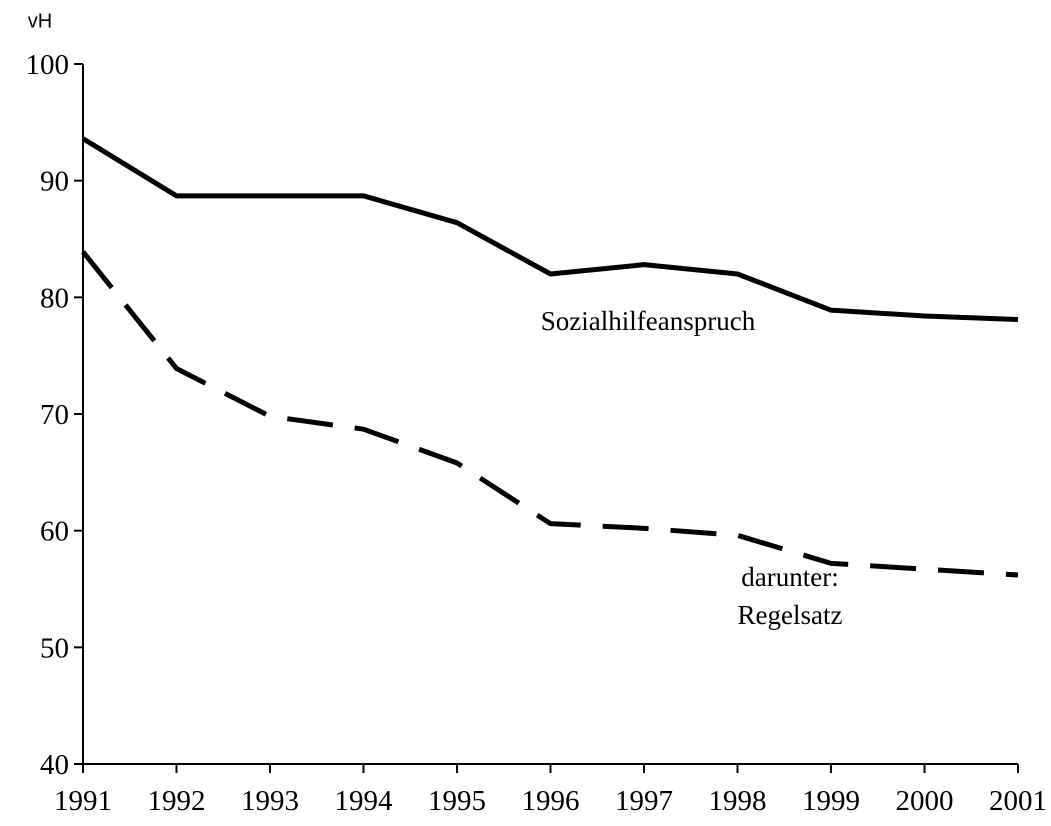  Describe the element at coordinates (54, 298) in the screenshot. I see `y-tick-label: 80` at that location.